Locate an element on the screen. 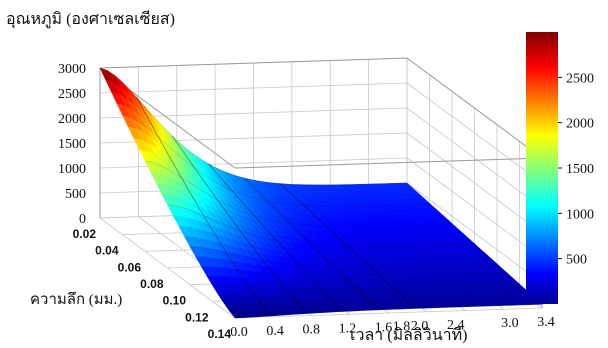 The width and height of the screenshot is (608, 348). temp-tick-label: 0 is located at coordinates (82, 219).